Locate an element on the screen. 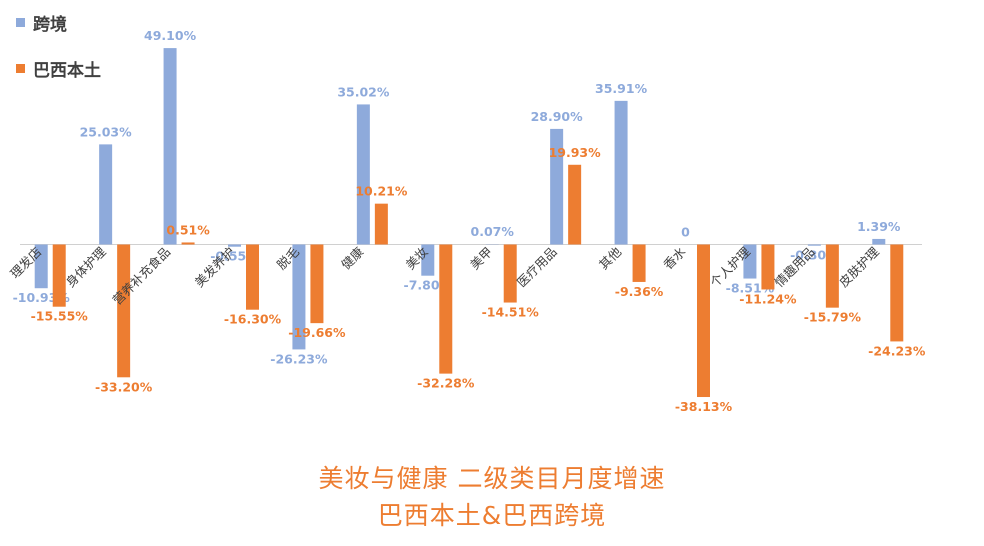 This screenshot has width=984, height=546. category-label-10: 香水 is located at coordinates (674, 258).